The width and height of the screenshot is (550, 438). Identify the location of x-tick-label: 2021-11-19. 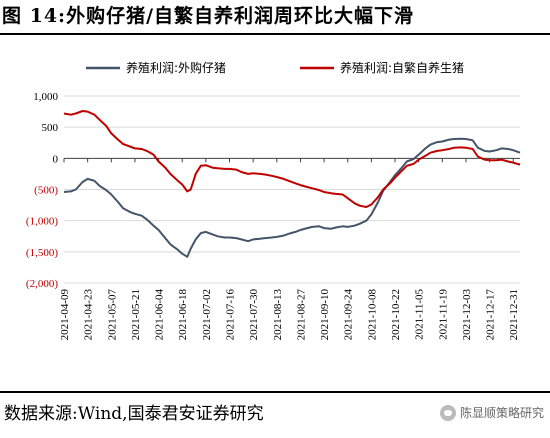
(443, 314).